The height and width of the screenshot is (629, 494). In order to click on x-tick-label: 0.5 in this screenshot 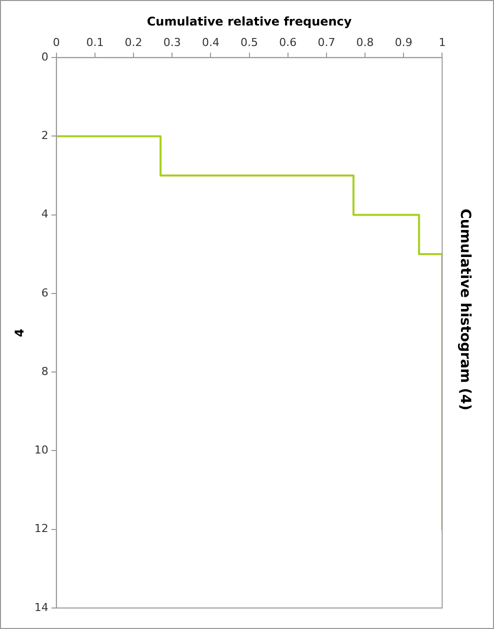, I will do `click(249, 42)`.